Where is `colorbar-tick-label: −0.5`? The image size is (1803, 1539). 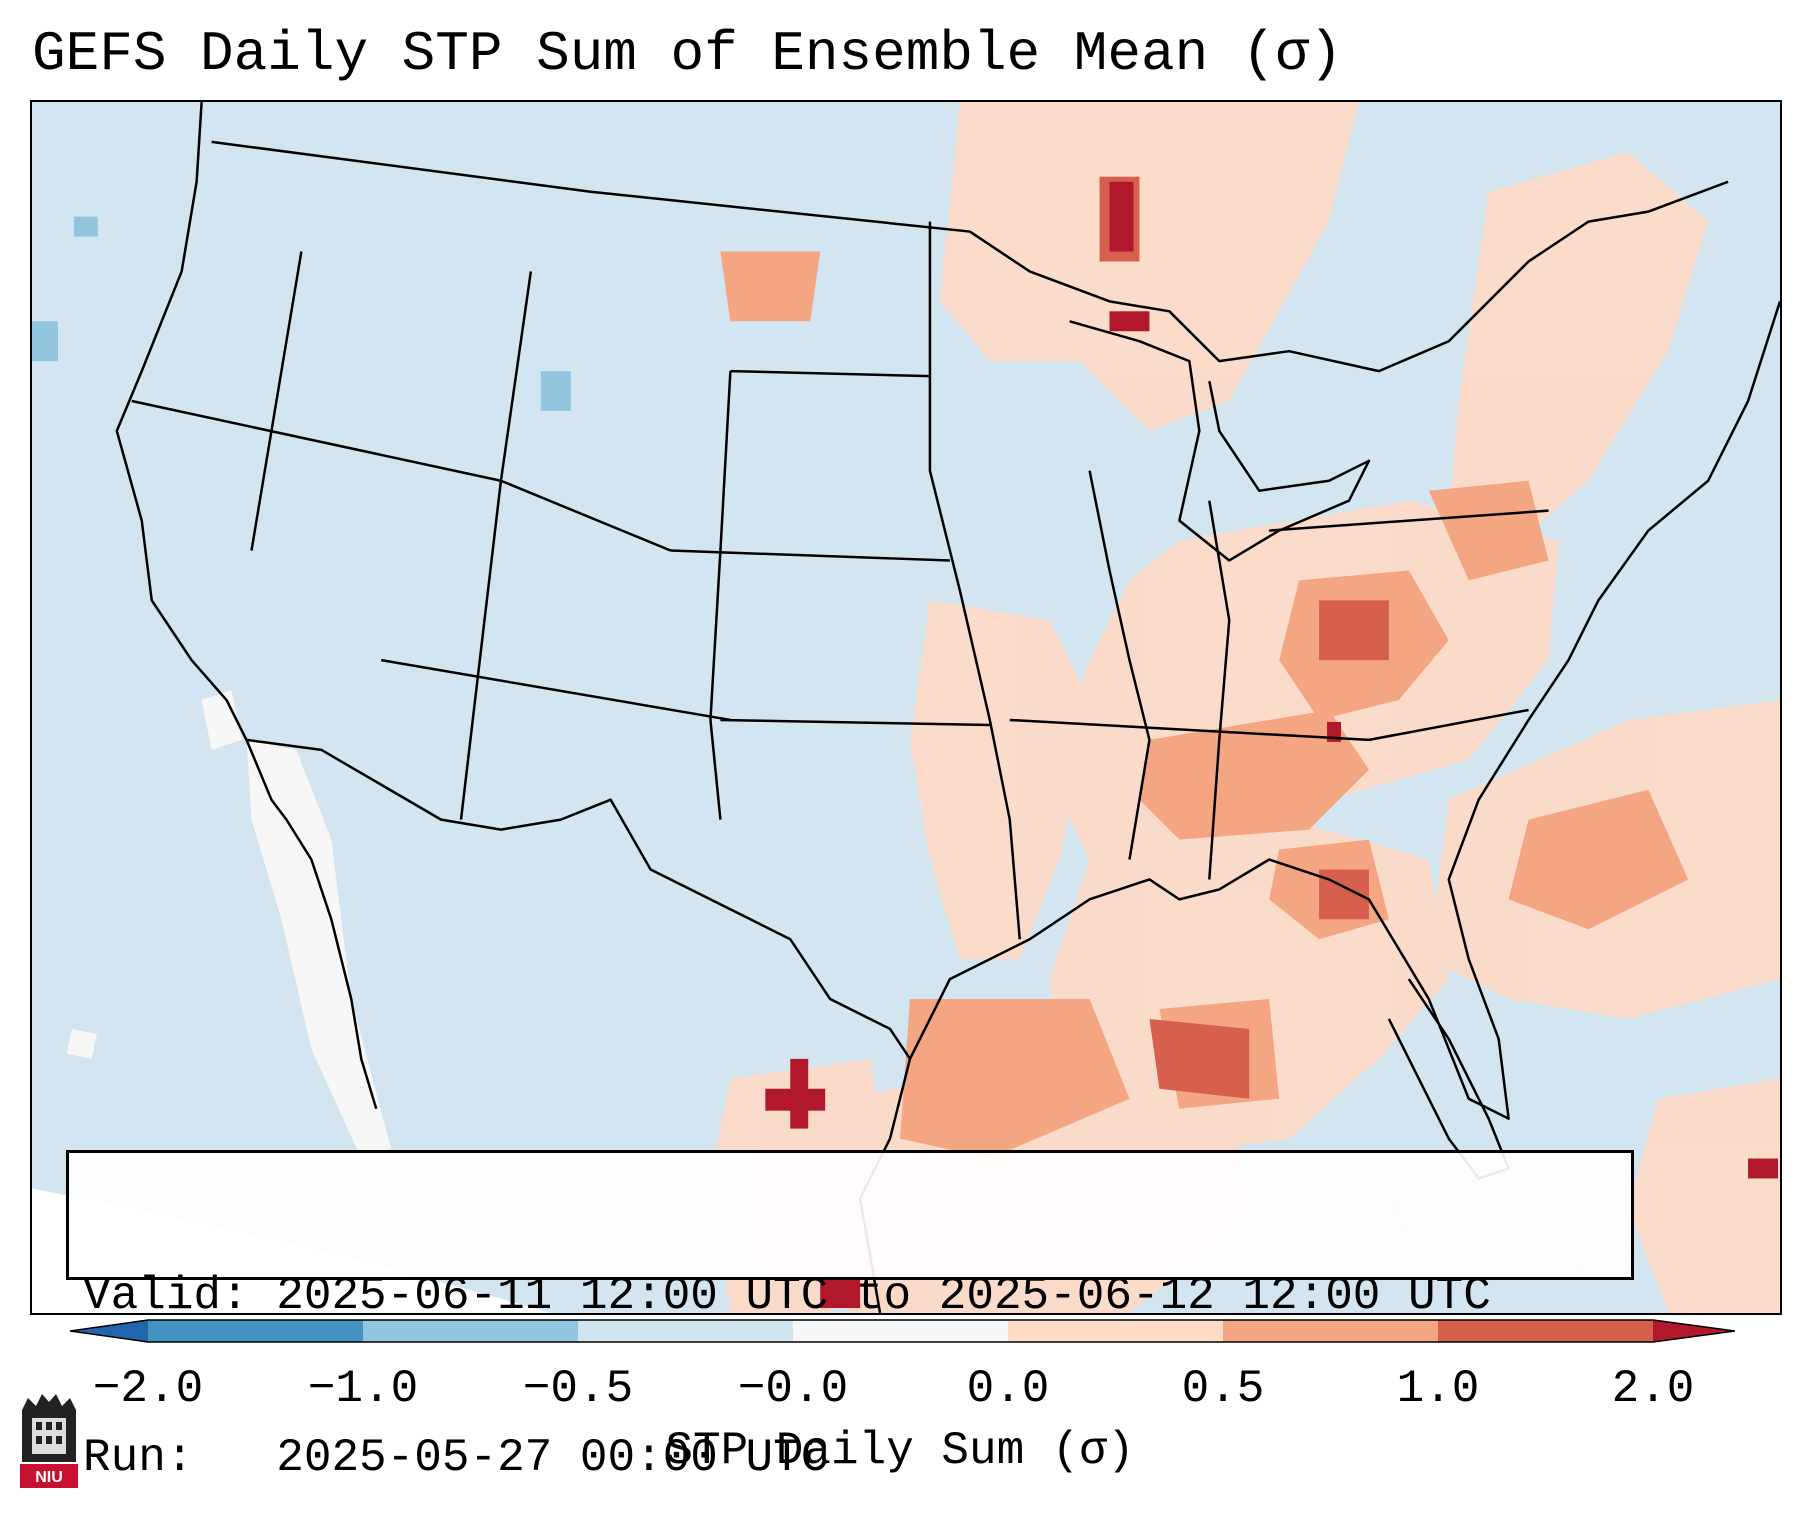 colorbar-tick-label: −0.5 is located at coordinates (578, 1389).